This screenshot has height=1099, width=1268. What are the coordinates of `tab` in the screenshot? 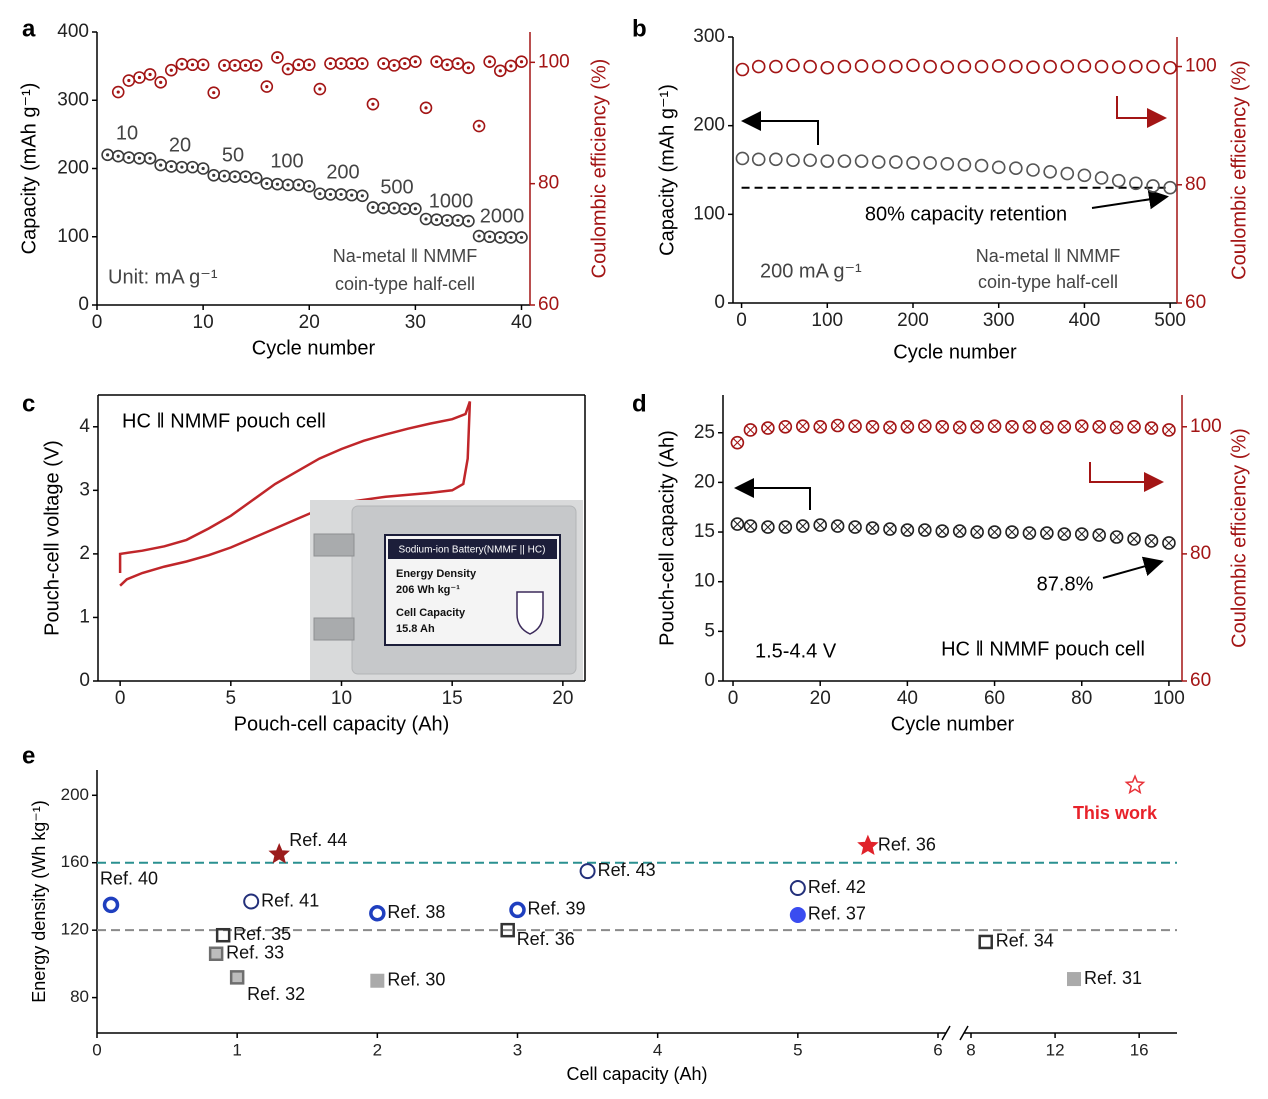 It's located at (334, 629).